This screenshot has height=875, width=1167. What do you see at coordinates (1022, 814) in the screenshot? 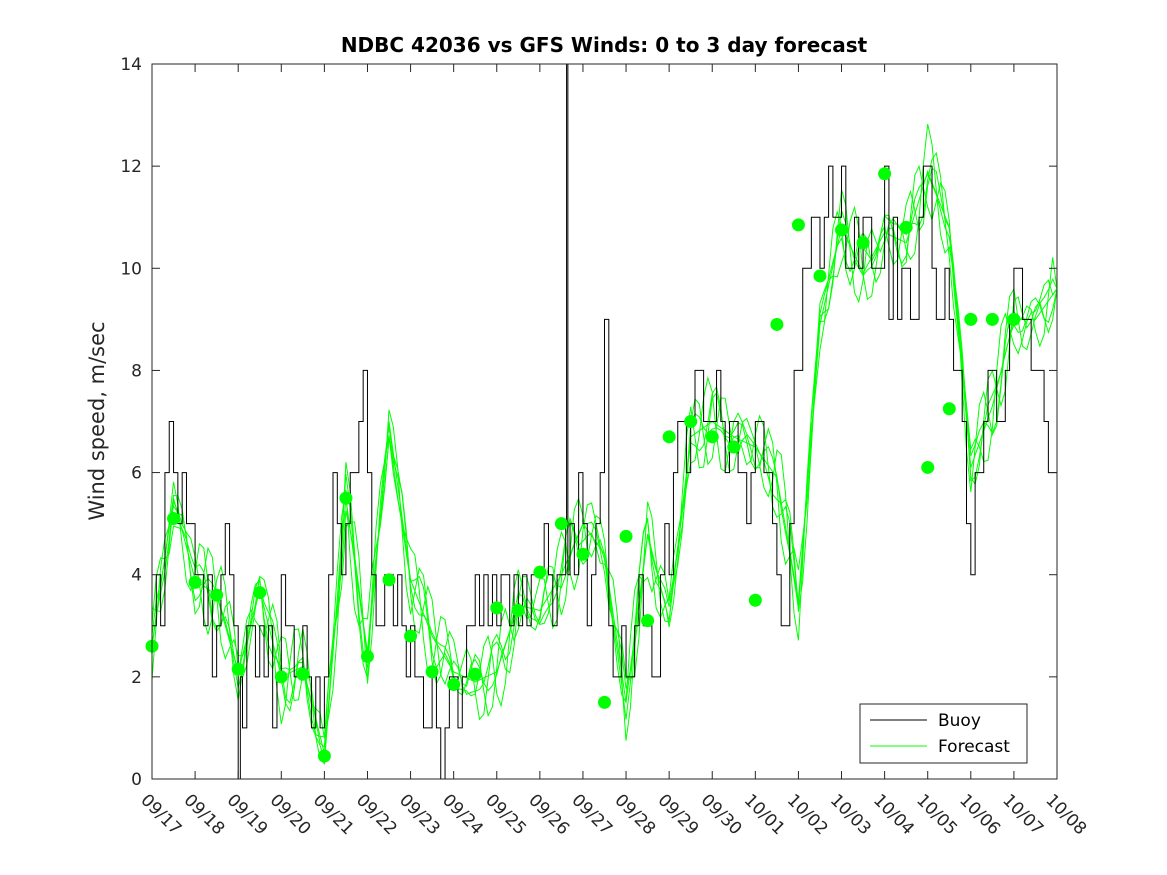
I see `x-tick-label: 10/07` at bounding box center [1022, 814].